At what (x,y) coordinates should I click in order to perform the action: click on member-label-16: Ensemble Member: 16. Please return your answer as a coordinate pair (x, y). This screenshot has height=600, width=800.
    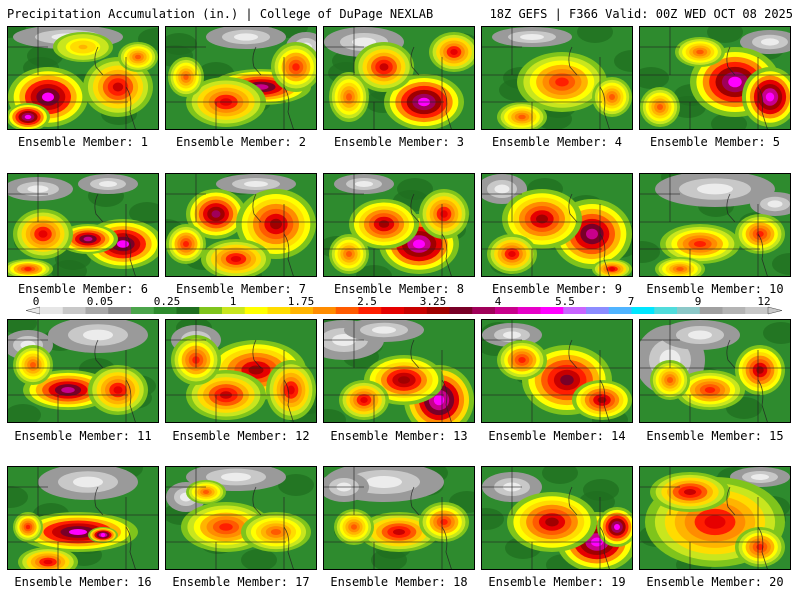
    Looking at the image, I should click on (83, 582).